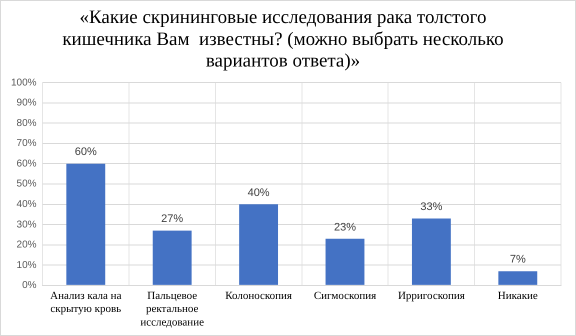 The width and height of the screenshot is (576, 336). I want to click on y-tick-label: 0%, so click(29, 286).